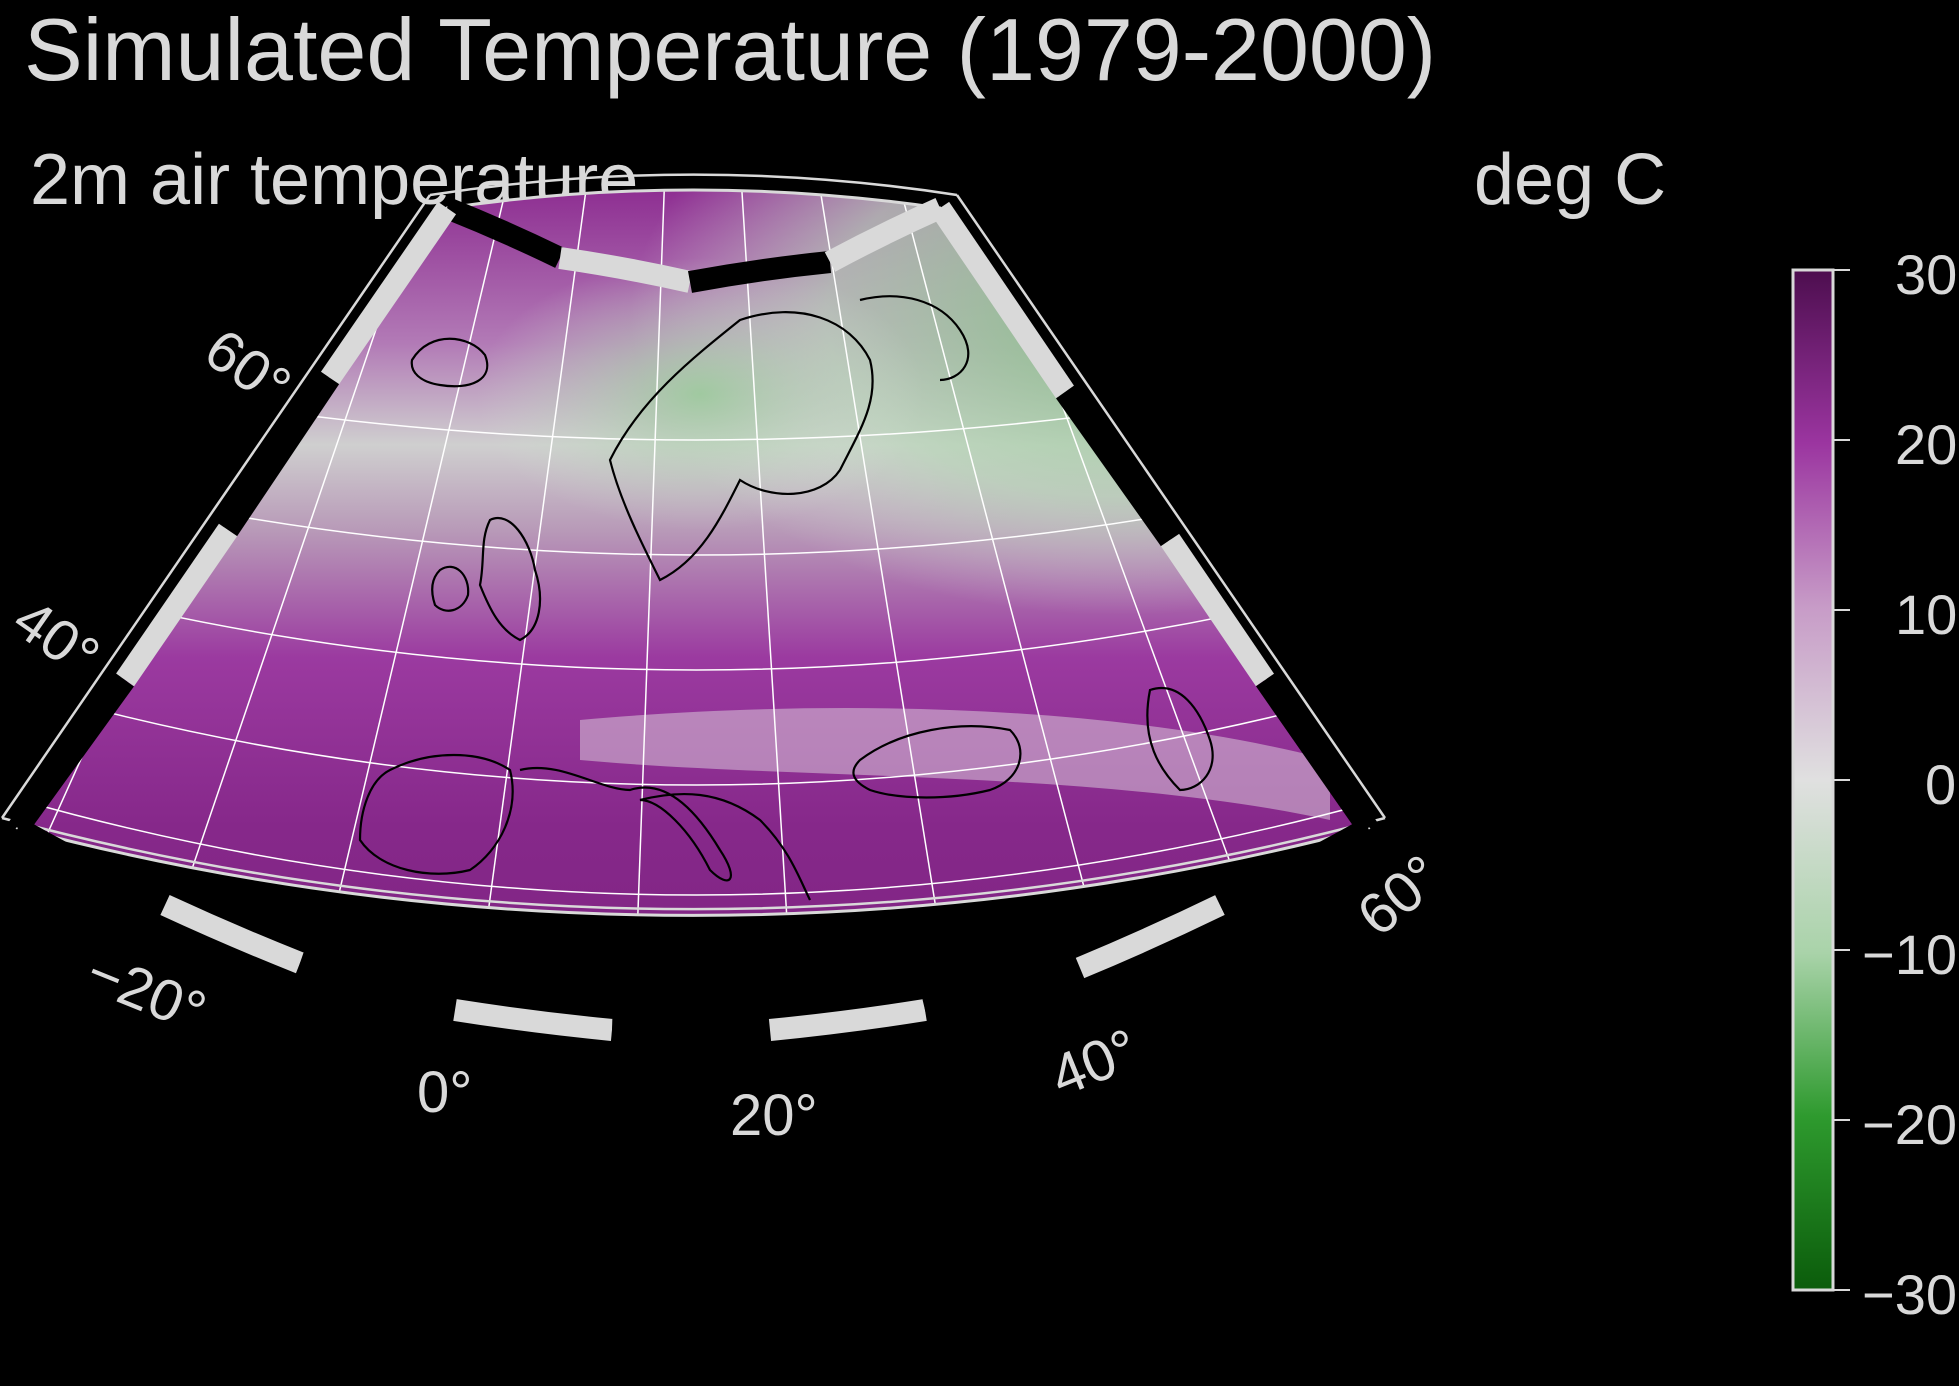  I want to click on colorbar-label-minus20: −20, so click(1909, 1124).